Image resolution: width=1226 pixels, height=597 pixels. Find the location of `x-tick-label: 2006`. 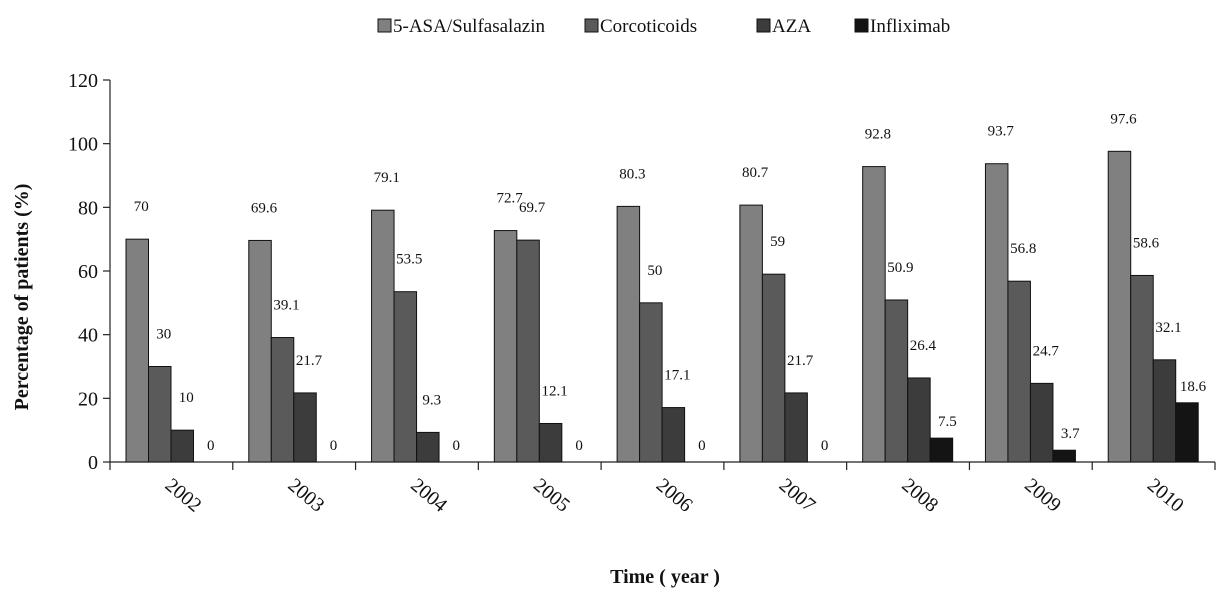

x-tick-label: 2006 is located at coordinates (674, 495).